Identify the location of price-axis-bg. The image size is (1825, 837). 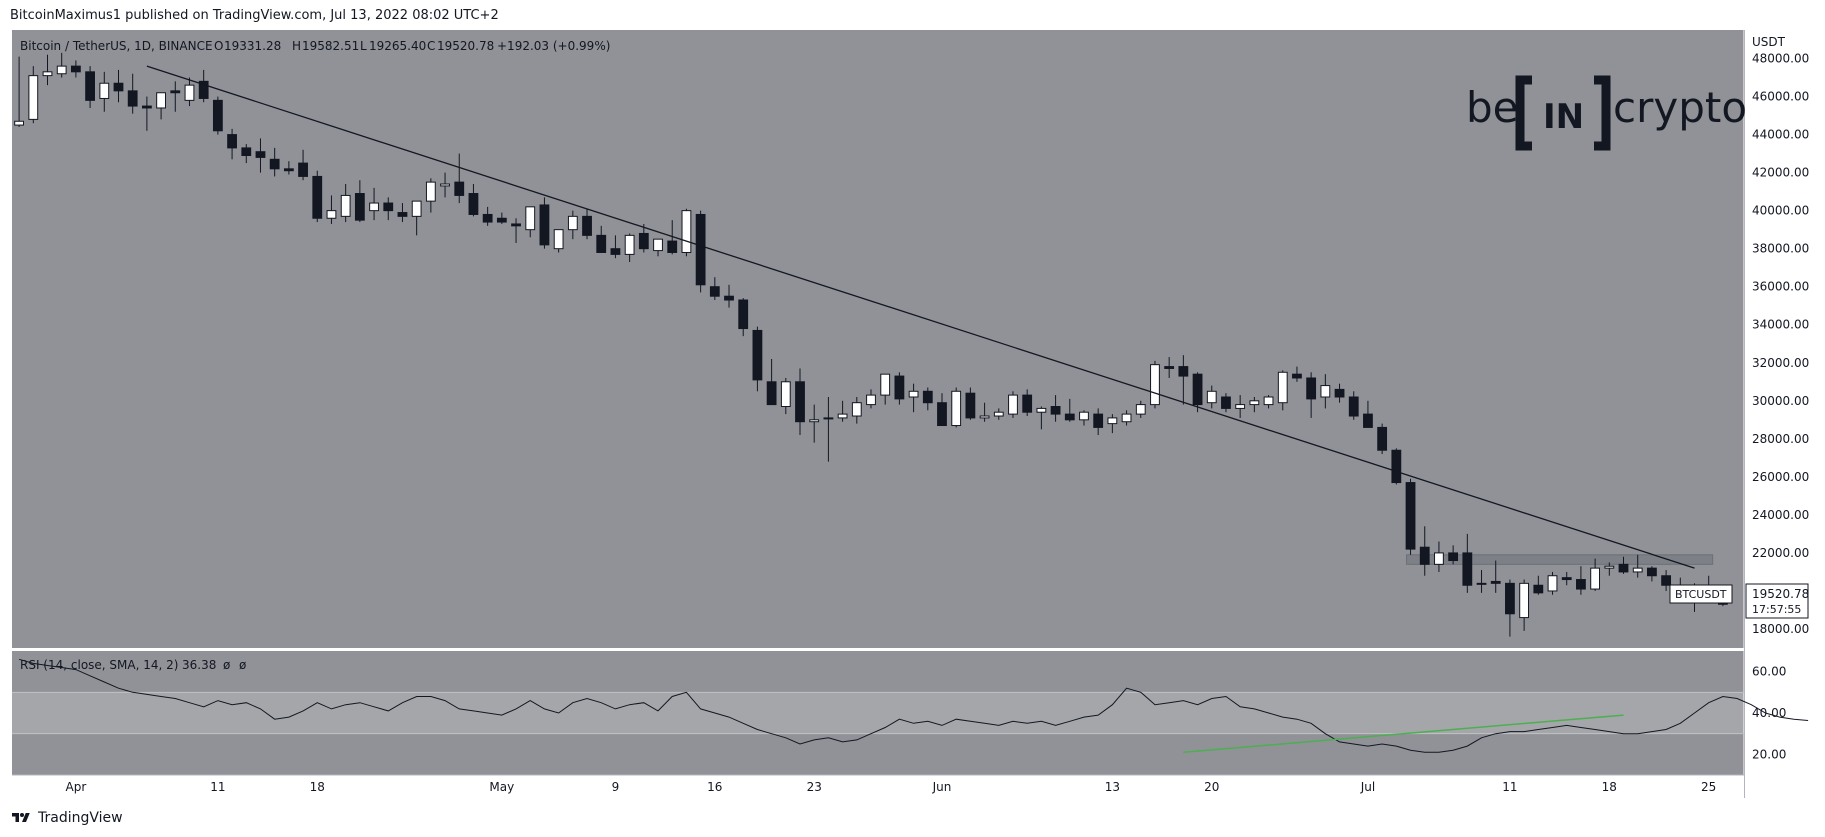
(1784, 403).